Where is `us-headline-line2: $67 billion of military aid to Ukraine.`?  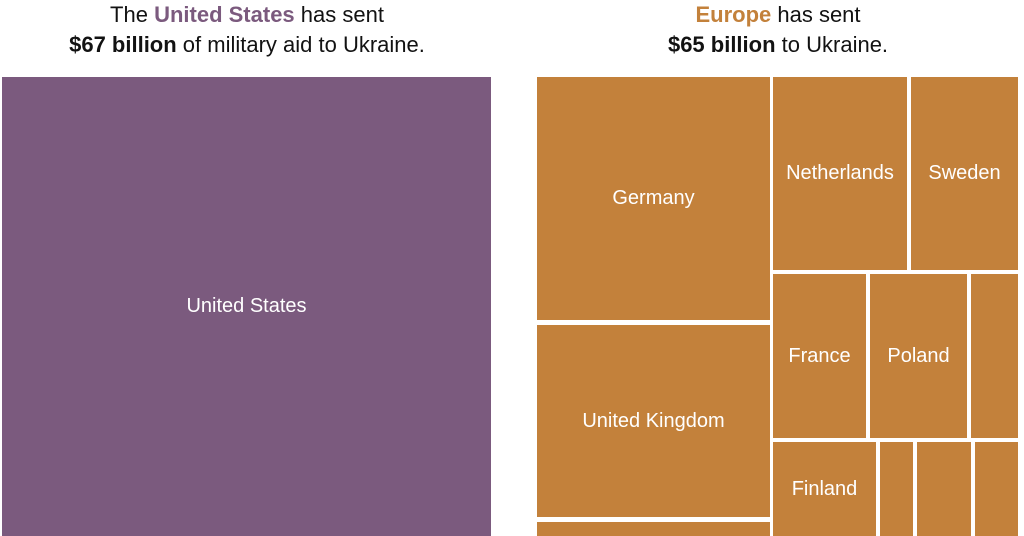
us-headline-line2: $67 billion of military aid to Ukraine. is located at coordinates (247, 45).